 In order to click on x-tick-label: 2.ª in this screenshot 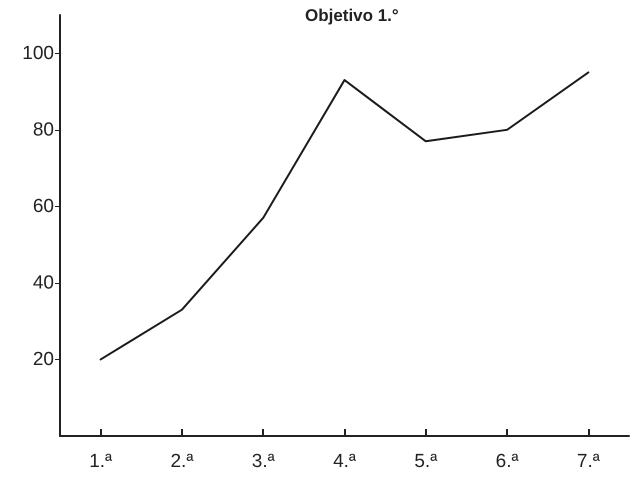, I will do `click(182, 461)`.